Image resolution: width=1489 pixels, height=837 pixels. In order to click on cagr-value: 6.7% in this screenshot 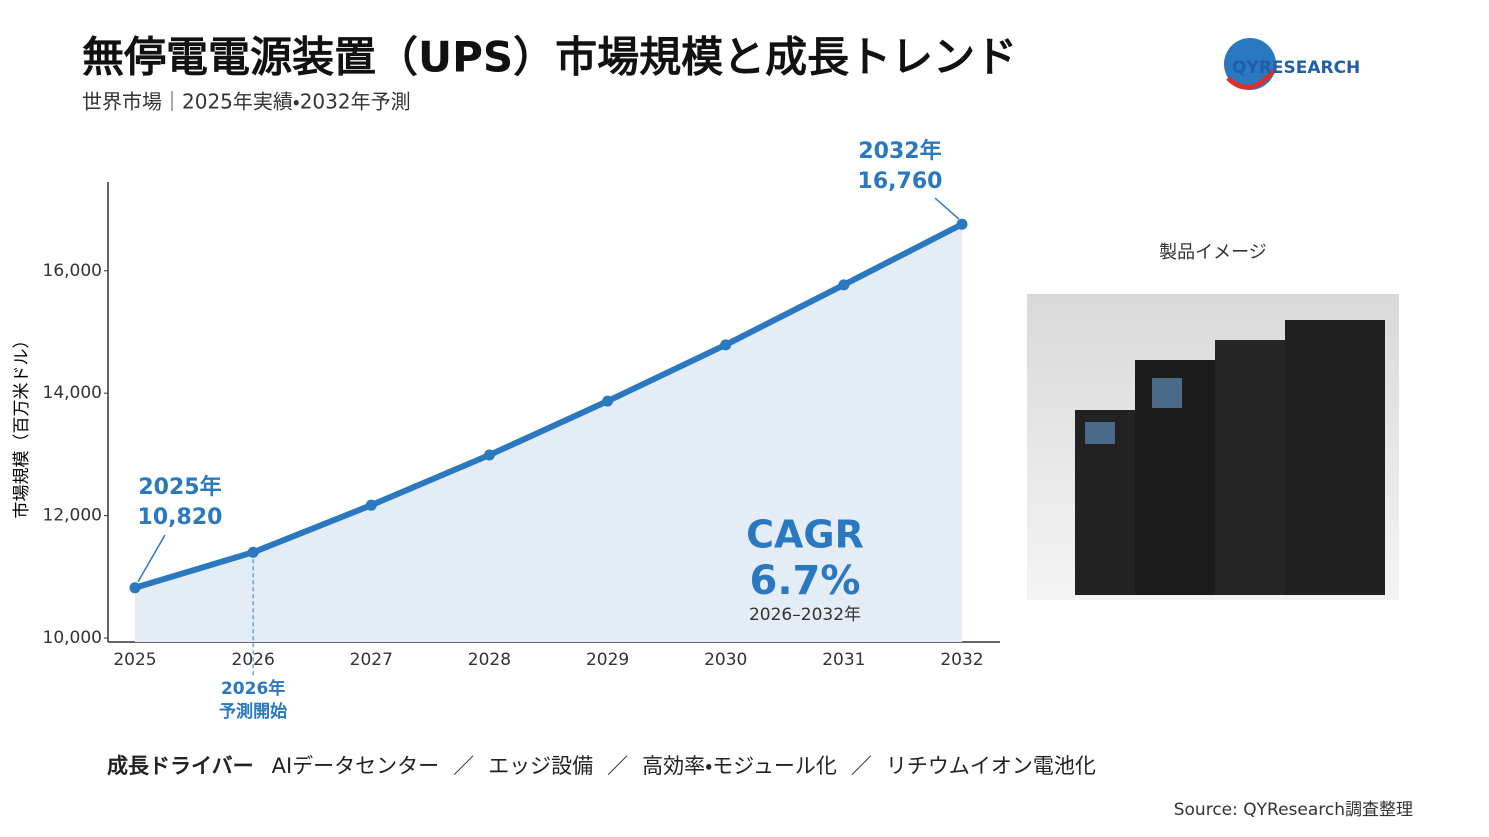, I will do `click(805, 581)`.